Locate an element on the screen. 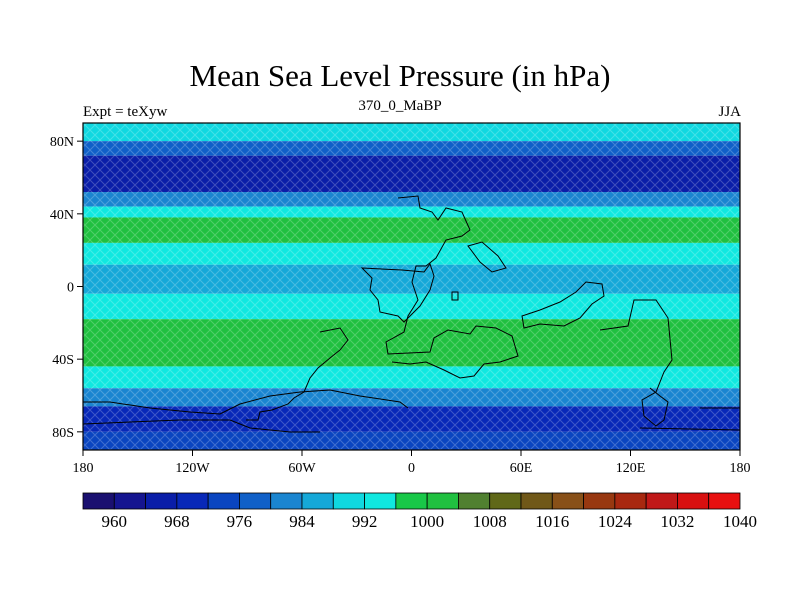  coastline-far-southeast is located at coordinates (689, 419).